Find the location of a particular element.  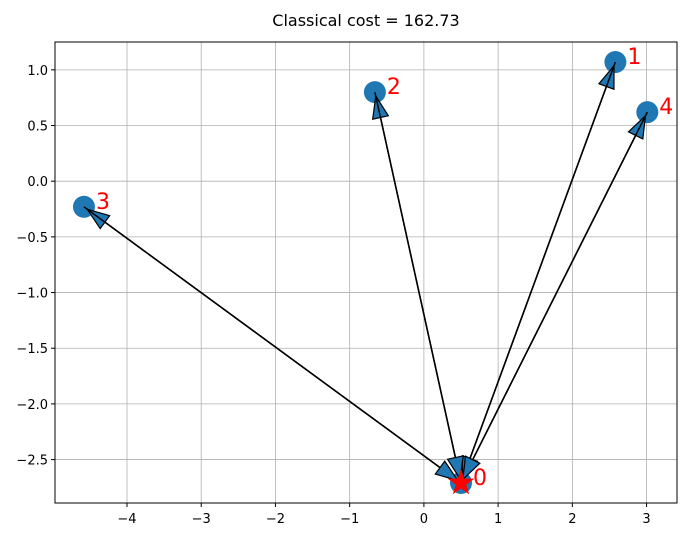

y-tick-label: −0.5 is located at coordinates (32, 238).